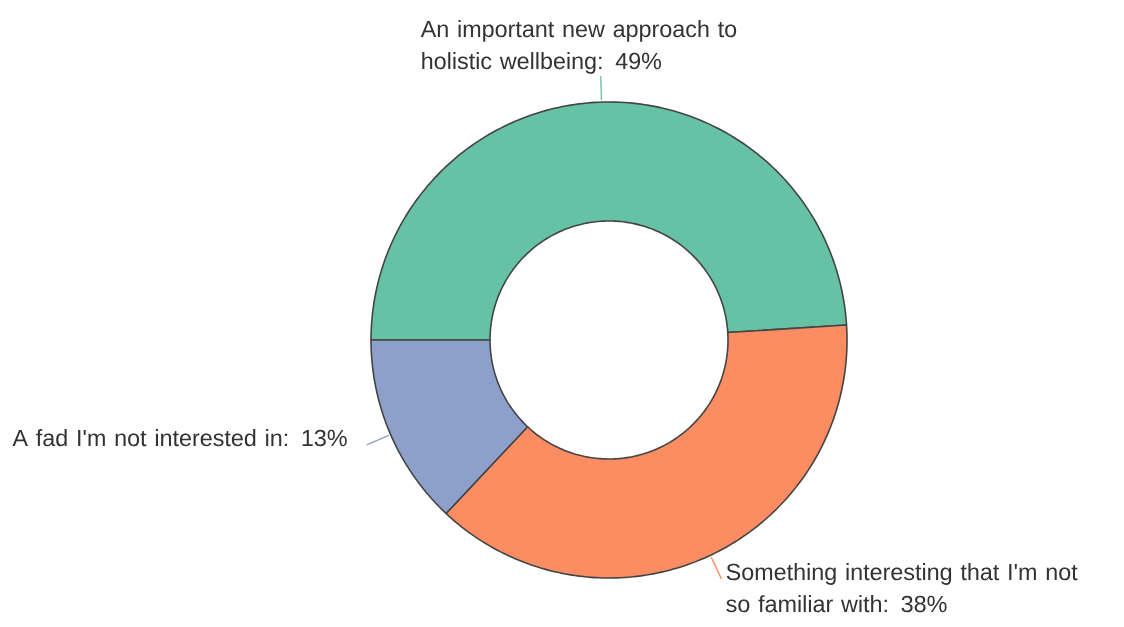 The image size is (1124, 627). Describe the element at coordinates (179, 438) in the screenshot. I see `slice-label: A fad I'm not interested in: 13%` at that location.